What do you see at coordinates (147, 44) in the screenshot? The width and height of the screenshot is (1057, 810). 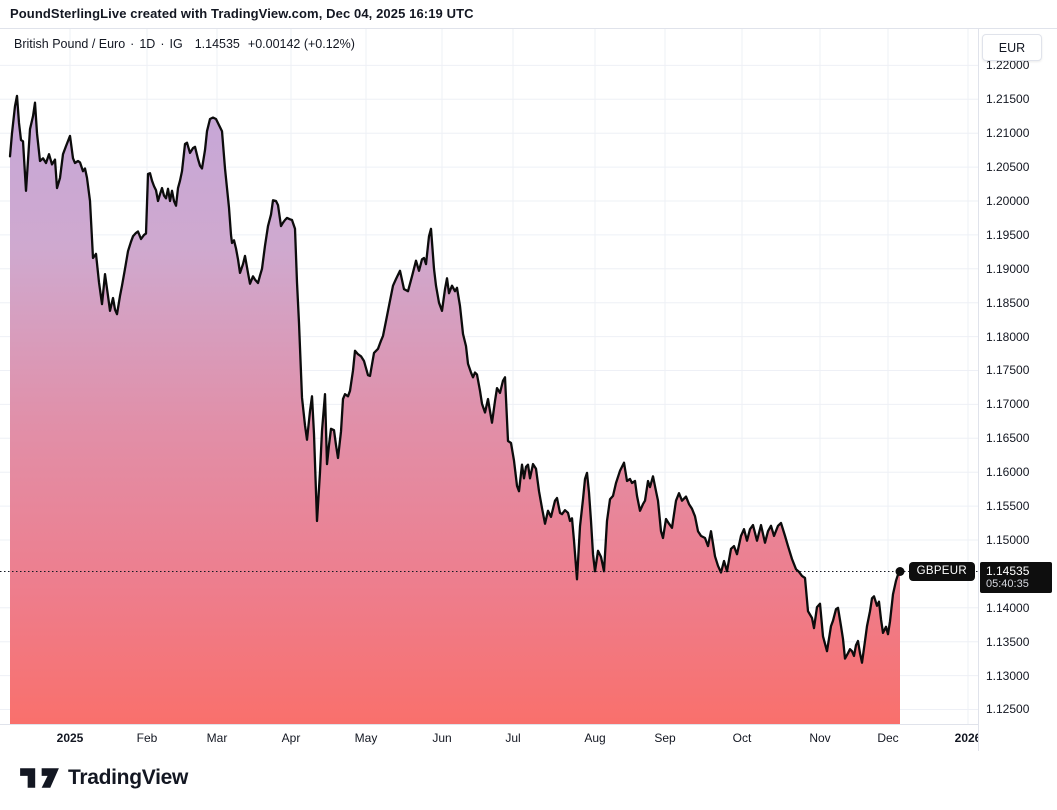 I see `interval-label: 1D` at bounding box center [147, 44].